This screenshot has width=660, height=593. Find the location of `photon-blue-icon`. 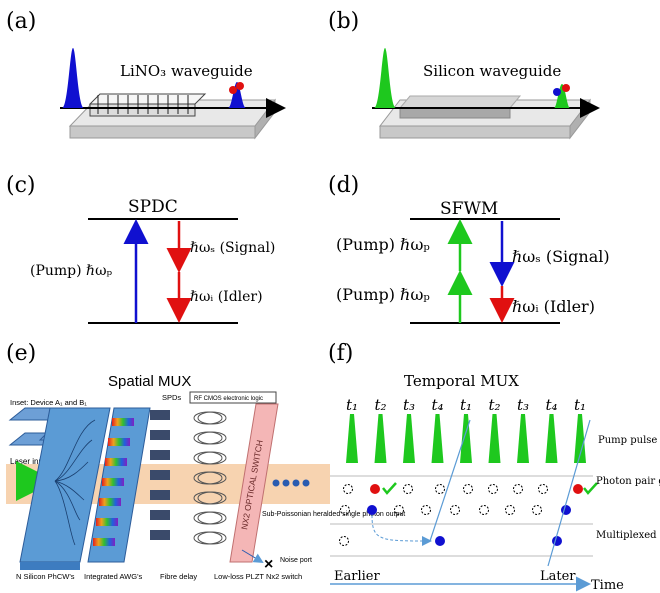

photon-blue-icon is located at coordinates (557, 92).